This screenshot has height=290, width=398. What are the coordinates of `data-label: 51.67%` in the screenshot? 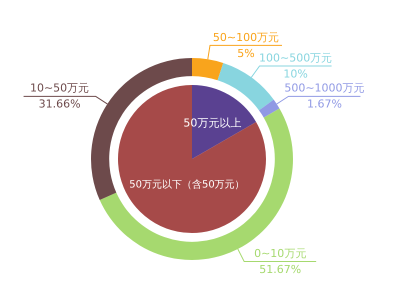 It's located at (280, 269).